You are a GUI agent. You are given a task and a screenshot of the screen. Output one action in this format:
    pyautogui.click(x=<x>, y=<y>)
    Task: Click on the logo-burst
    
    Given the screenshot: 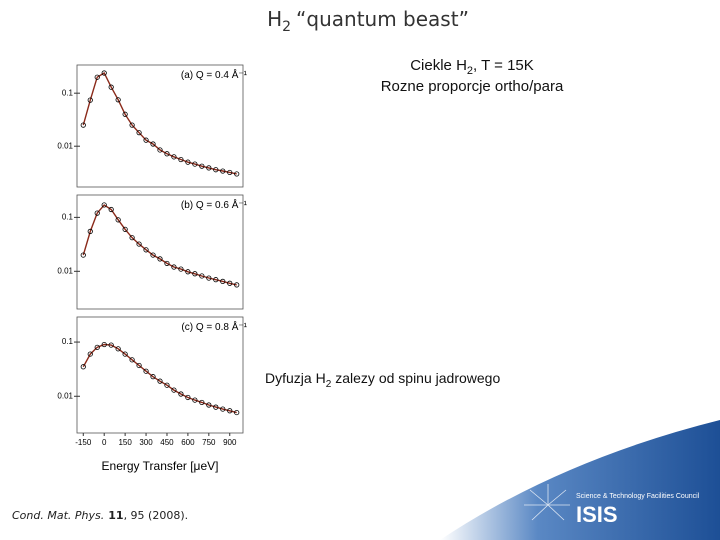 What is the action you would take?
    pyautogui.click(x=547, y=502)
    